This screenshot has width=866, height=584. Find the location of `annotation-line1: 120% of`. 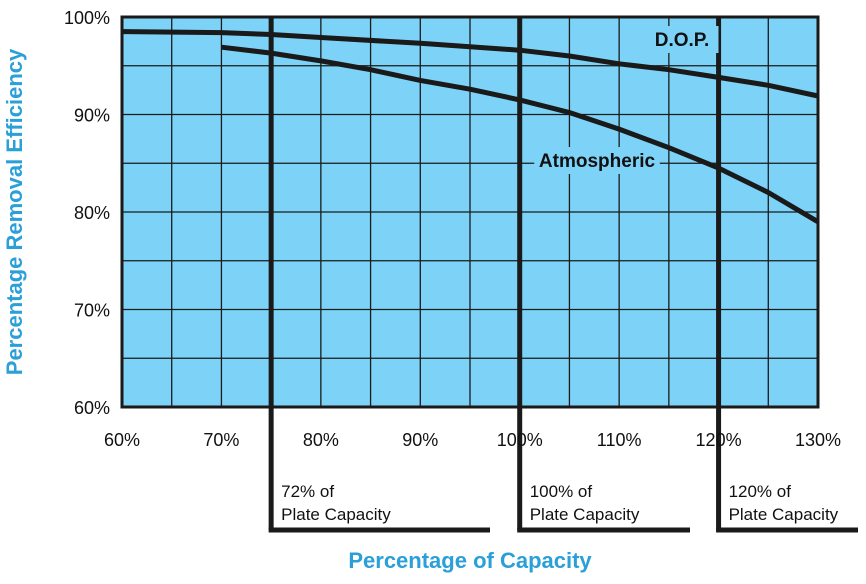

annotation-line1: 120% of is located at coordinates (760, 491).